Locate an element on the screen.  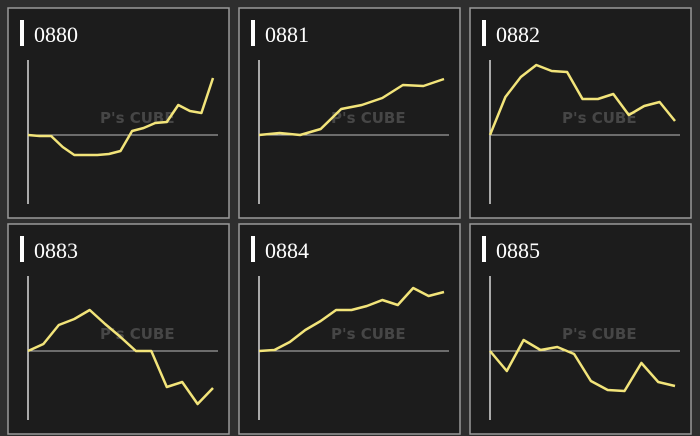
panel-title: 0885 is located at coordinates (518, 250).